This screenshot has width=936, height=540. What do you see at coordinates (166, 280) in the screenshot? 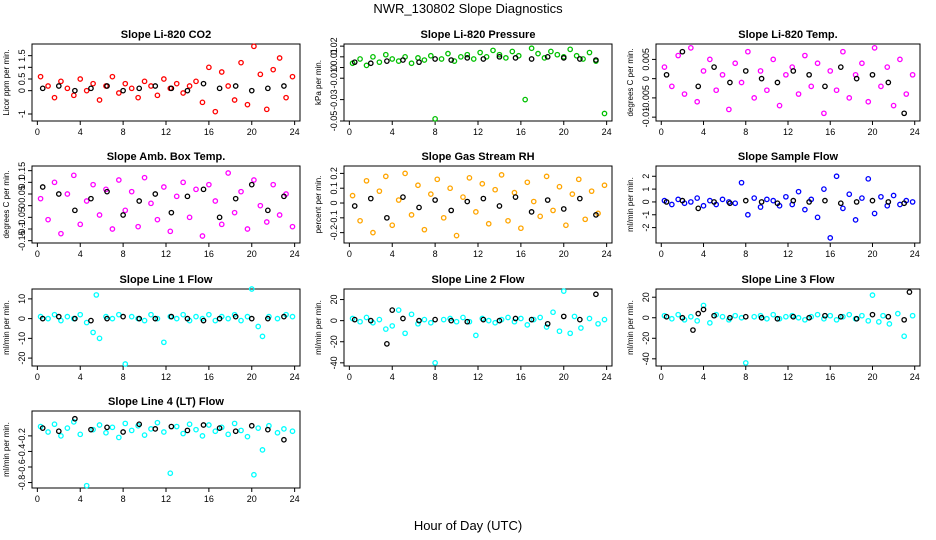
I see `panel-title: Slope Line 1 Flow` at bounding box center [166, 280].